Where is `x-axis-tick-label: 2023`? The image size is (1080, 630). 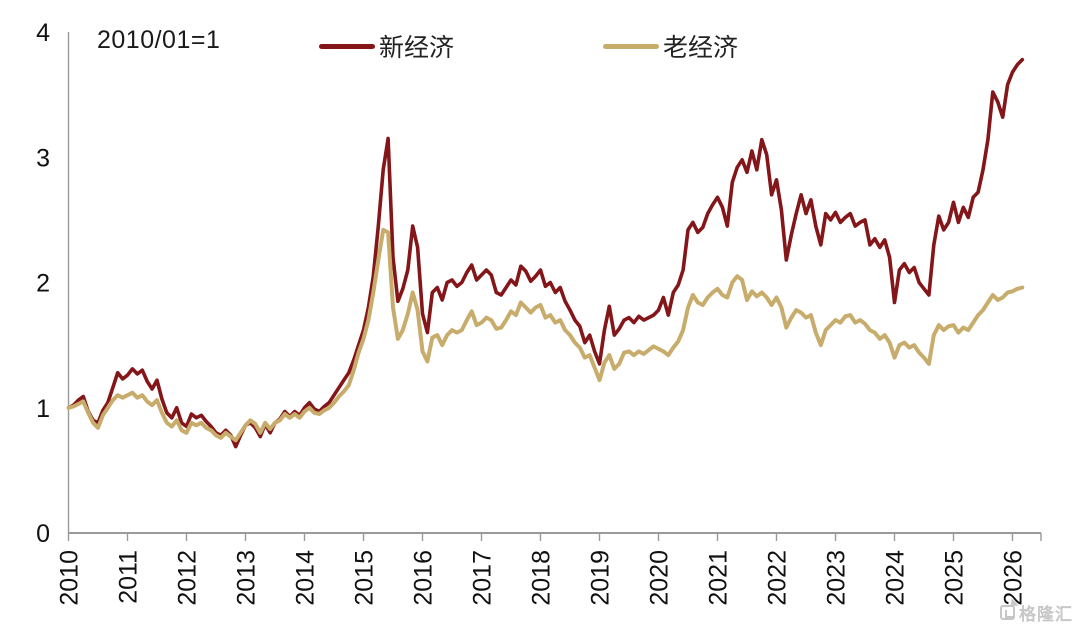 x-axis-tick-label: 2023 is located at coordinates (837, 578).